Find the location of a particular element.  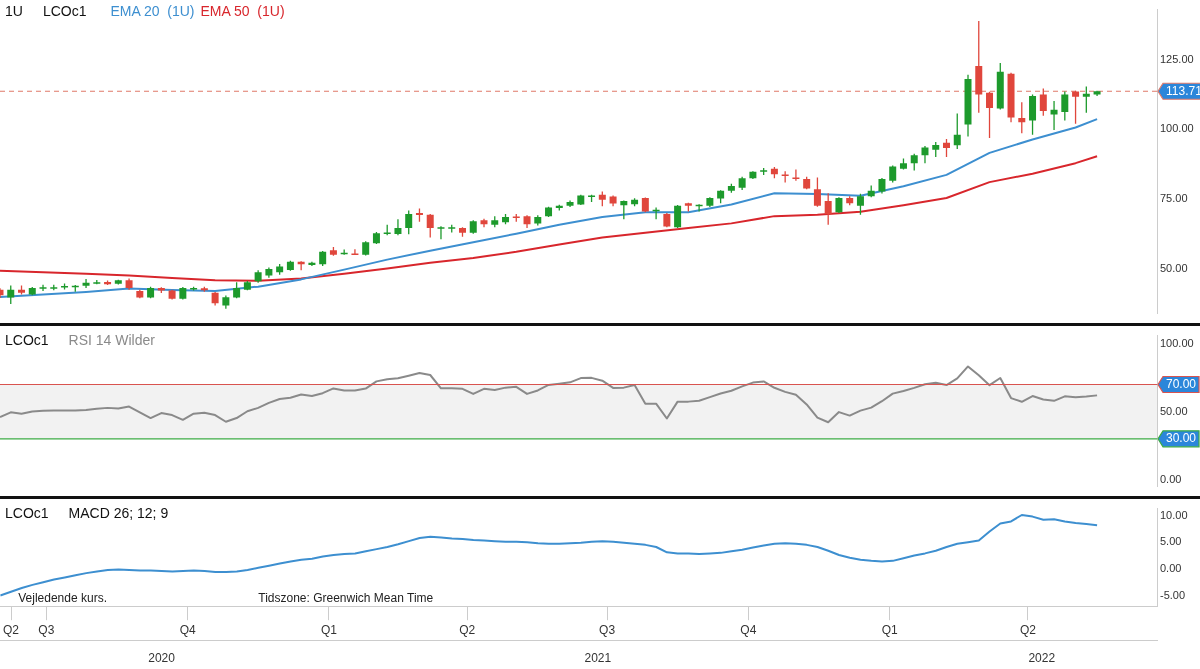

chart-subtitle: RSI 14 Wilder is located at coordinates (111, 340).